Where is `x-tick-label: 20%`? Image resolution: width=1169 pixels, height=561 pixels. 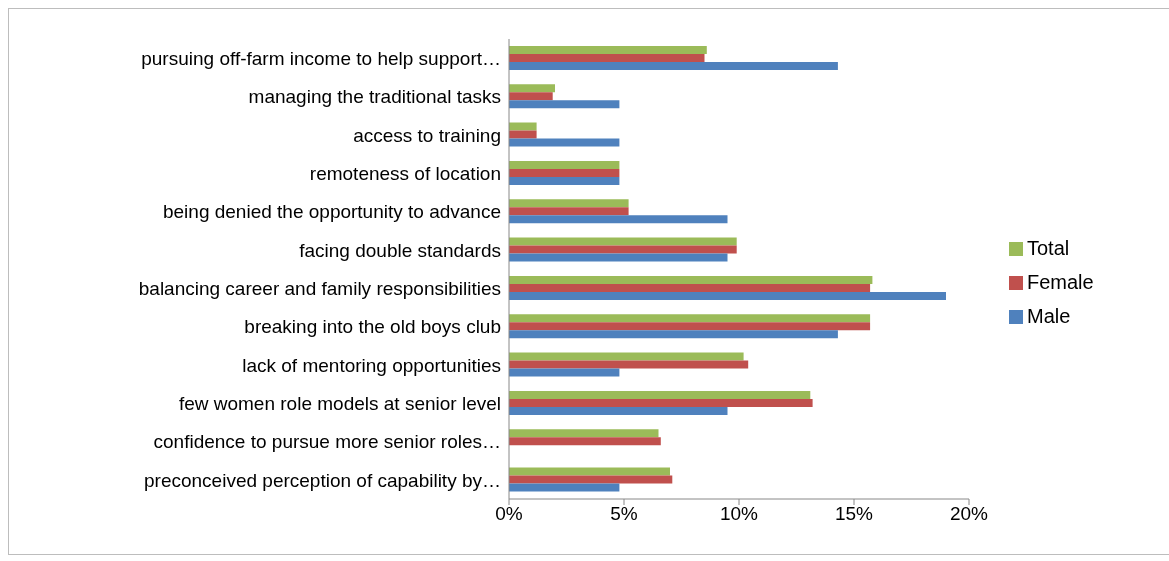
x-tick-label: 20% is located at coordinates (969, 514).